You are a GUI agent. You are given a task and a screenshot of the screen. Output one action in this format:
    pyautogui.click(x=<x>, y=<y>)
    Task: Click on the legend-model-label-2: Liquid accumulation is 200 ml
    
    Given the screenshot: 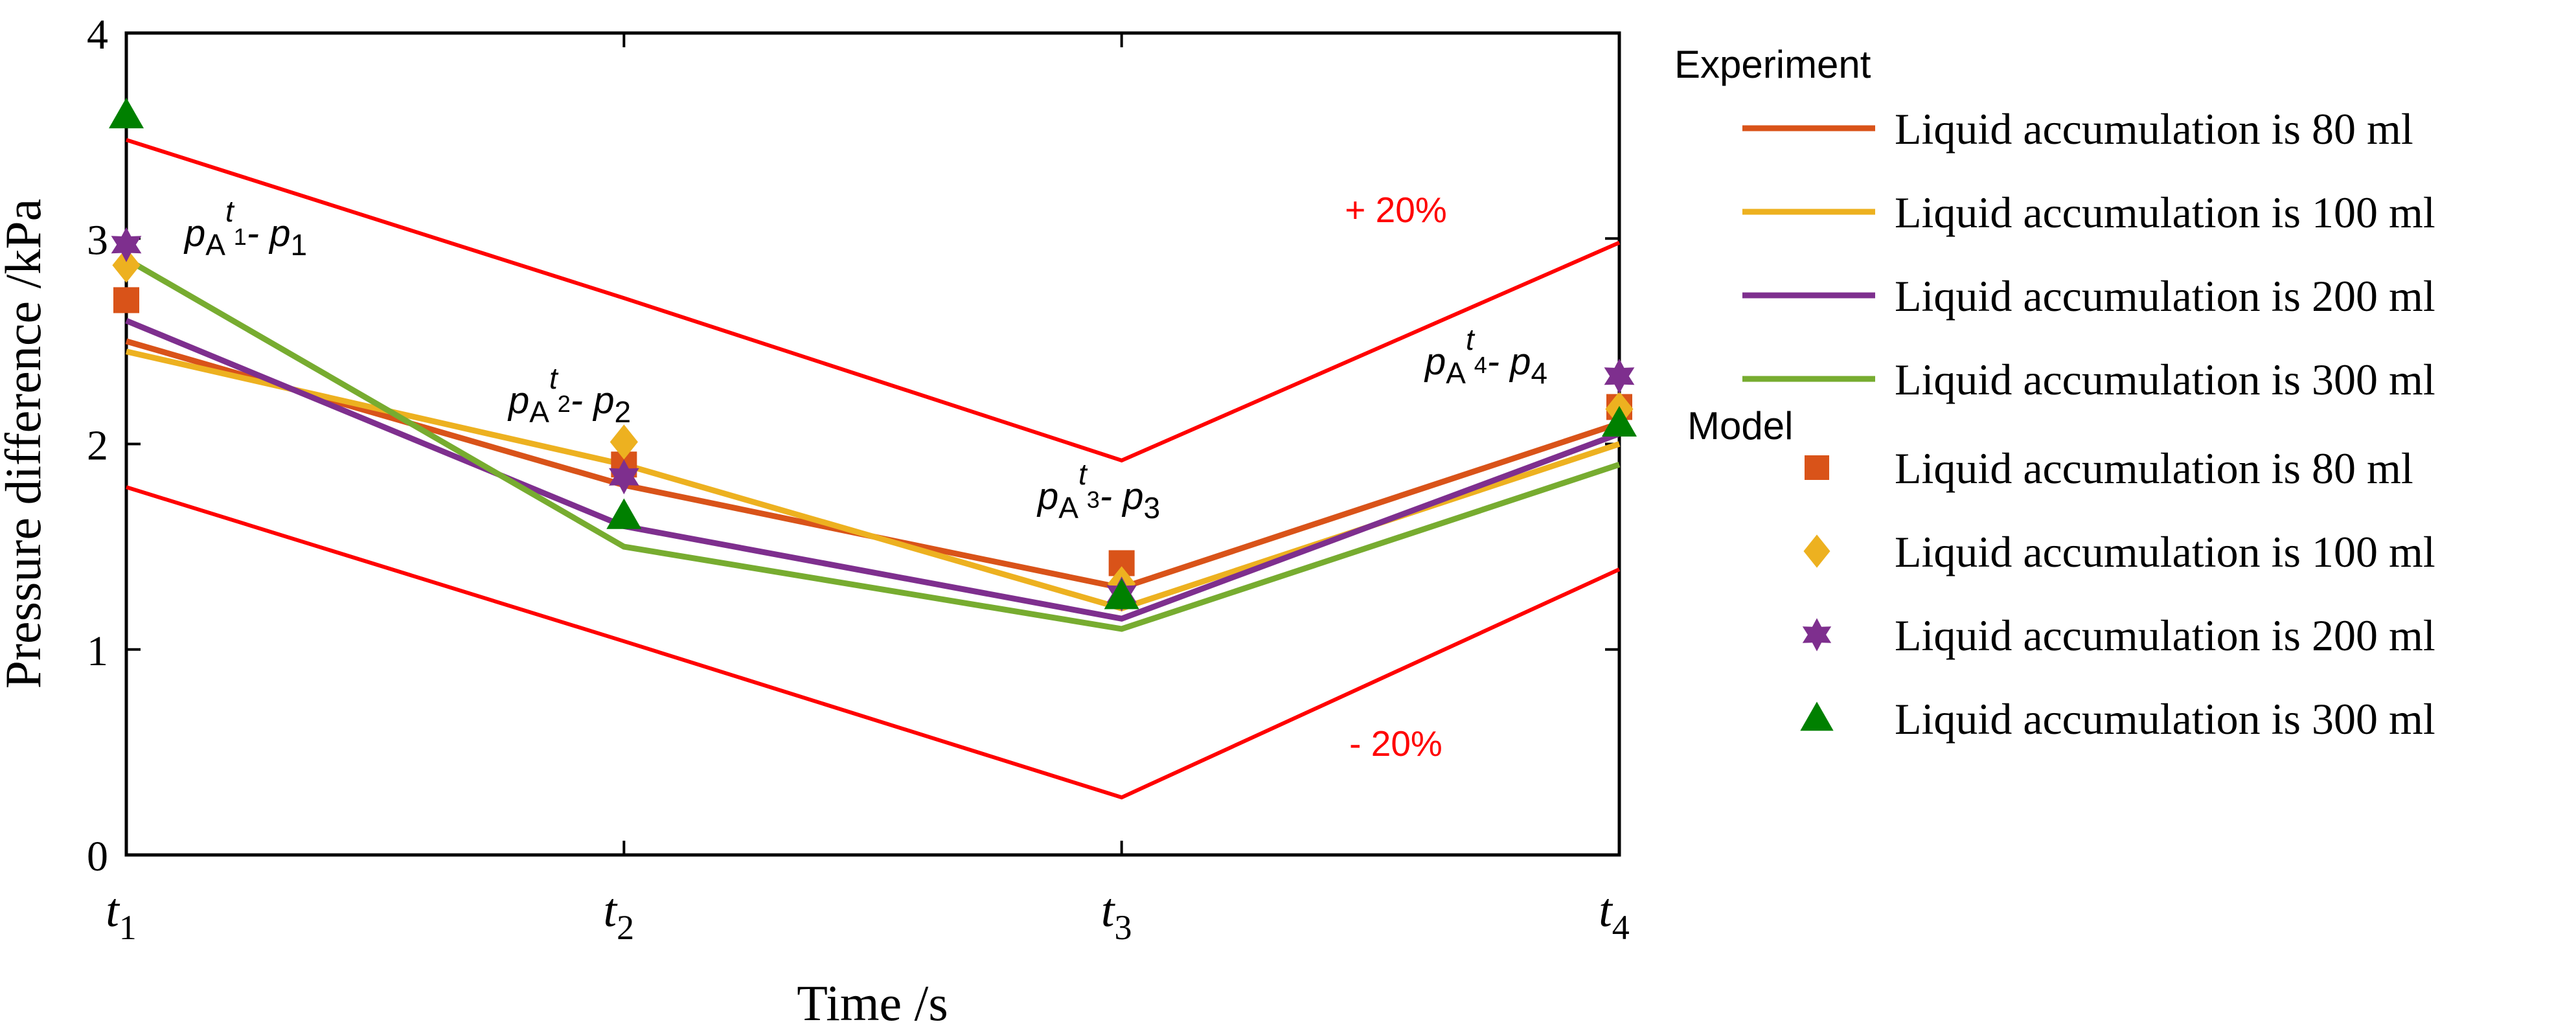 What is the action you would take?
    pyautogui.click(x=2165, y=635)
    